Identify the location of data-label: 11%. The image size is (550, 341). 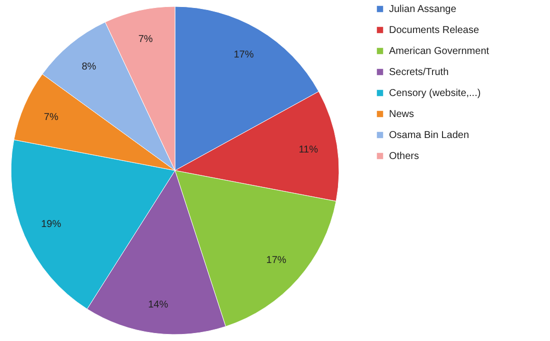
(308, 150).